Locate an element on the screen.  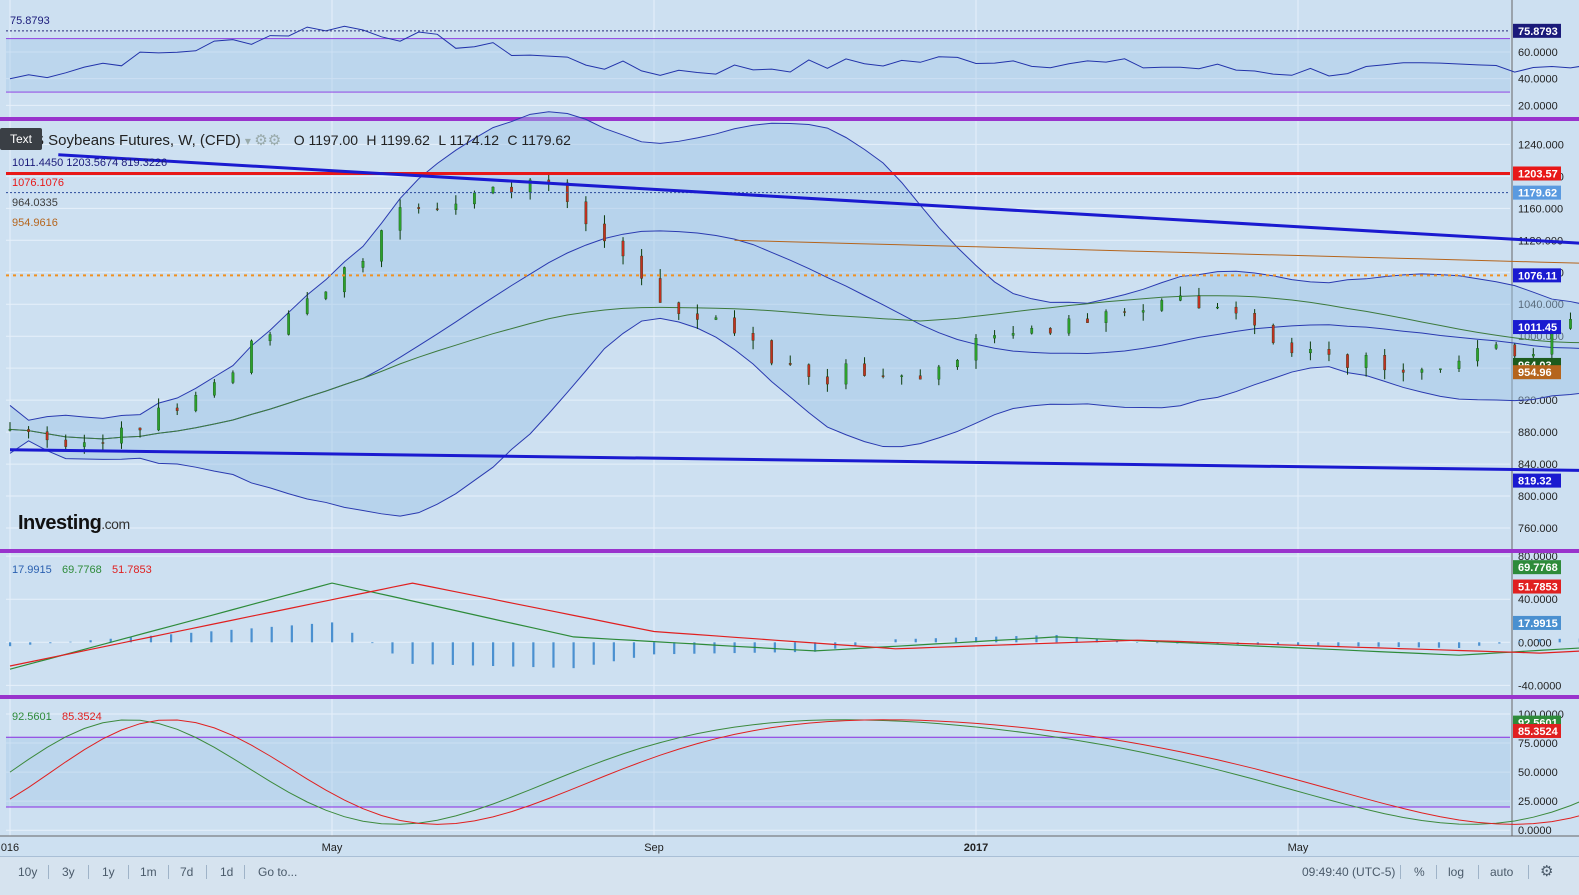
axis-value-badge-label: 954.96 is located at coordinates (1535, 373).